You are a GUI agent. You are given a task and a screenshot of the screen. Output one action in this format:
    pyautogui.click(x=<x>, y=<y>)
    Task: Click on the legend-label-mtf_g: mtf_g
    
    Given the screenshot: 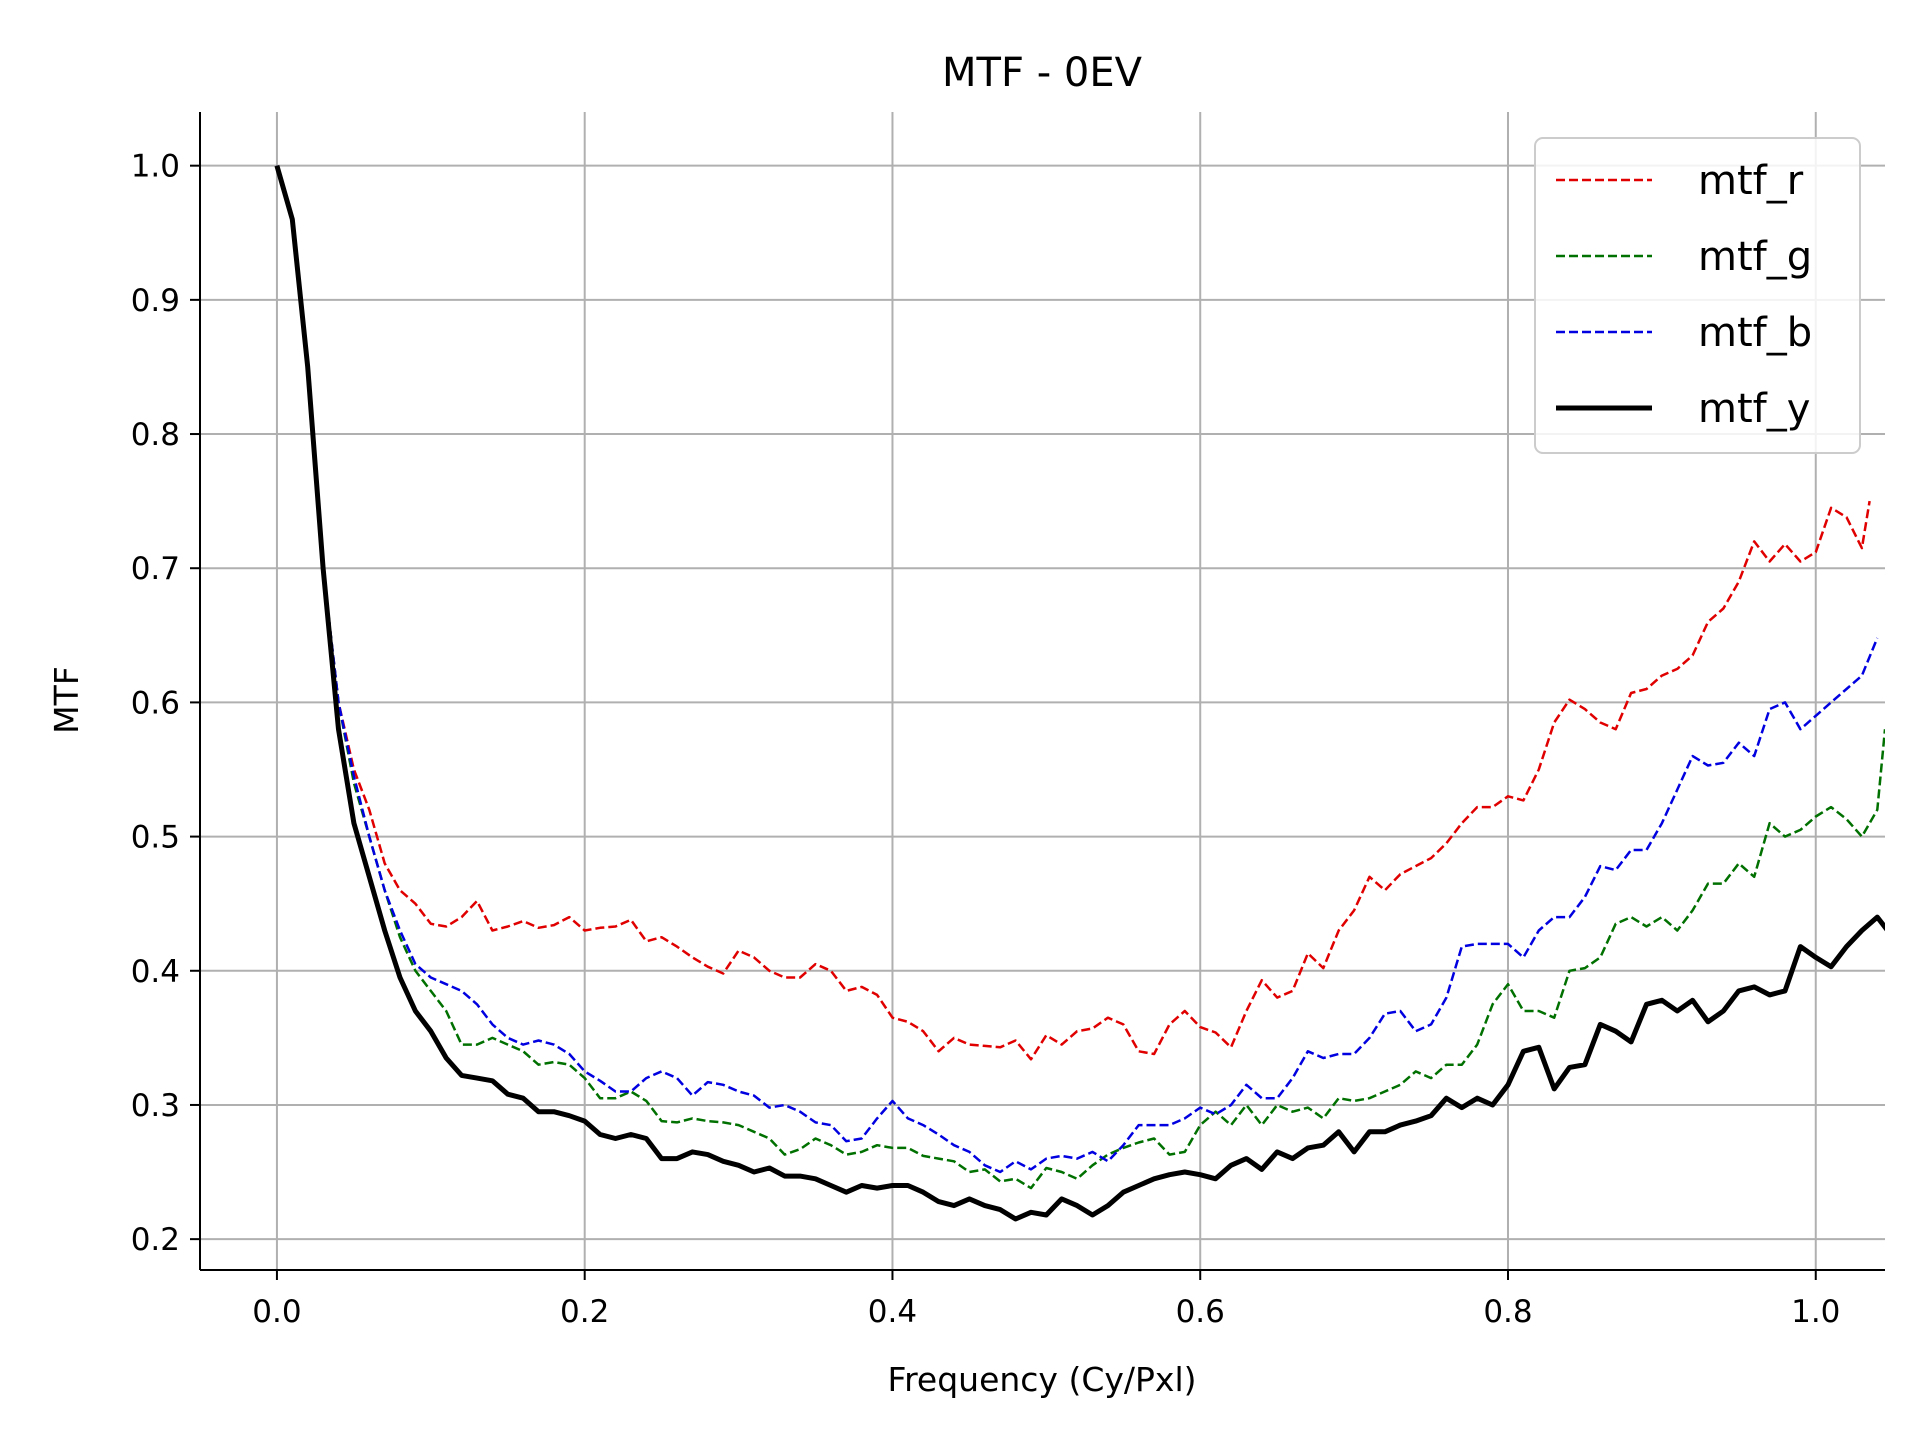 What is the action you would take?
    pyautogui.click(x=1755, y=257)
    